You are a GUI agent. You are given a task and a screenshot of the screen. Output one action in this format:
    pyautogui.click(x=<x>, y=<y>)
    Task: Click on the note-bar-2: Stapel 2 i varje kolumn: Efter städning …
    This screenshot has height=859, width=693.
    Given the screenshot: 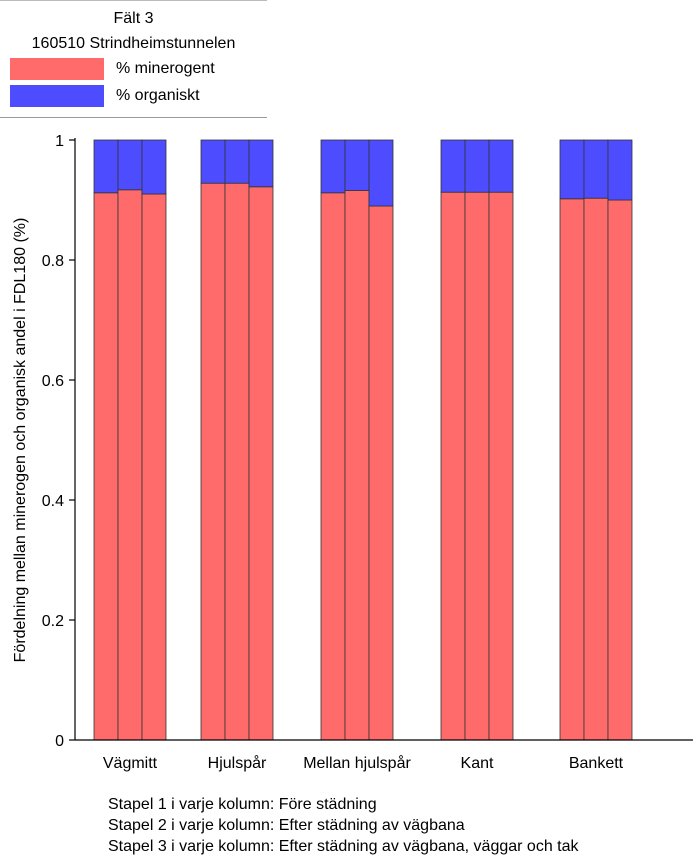 What is the action you would take?
    pyautogui.click(x=286, y=825)
    